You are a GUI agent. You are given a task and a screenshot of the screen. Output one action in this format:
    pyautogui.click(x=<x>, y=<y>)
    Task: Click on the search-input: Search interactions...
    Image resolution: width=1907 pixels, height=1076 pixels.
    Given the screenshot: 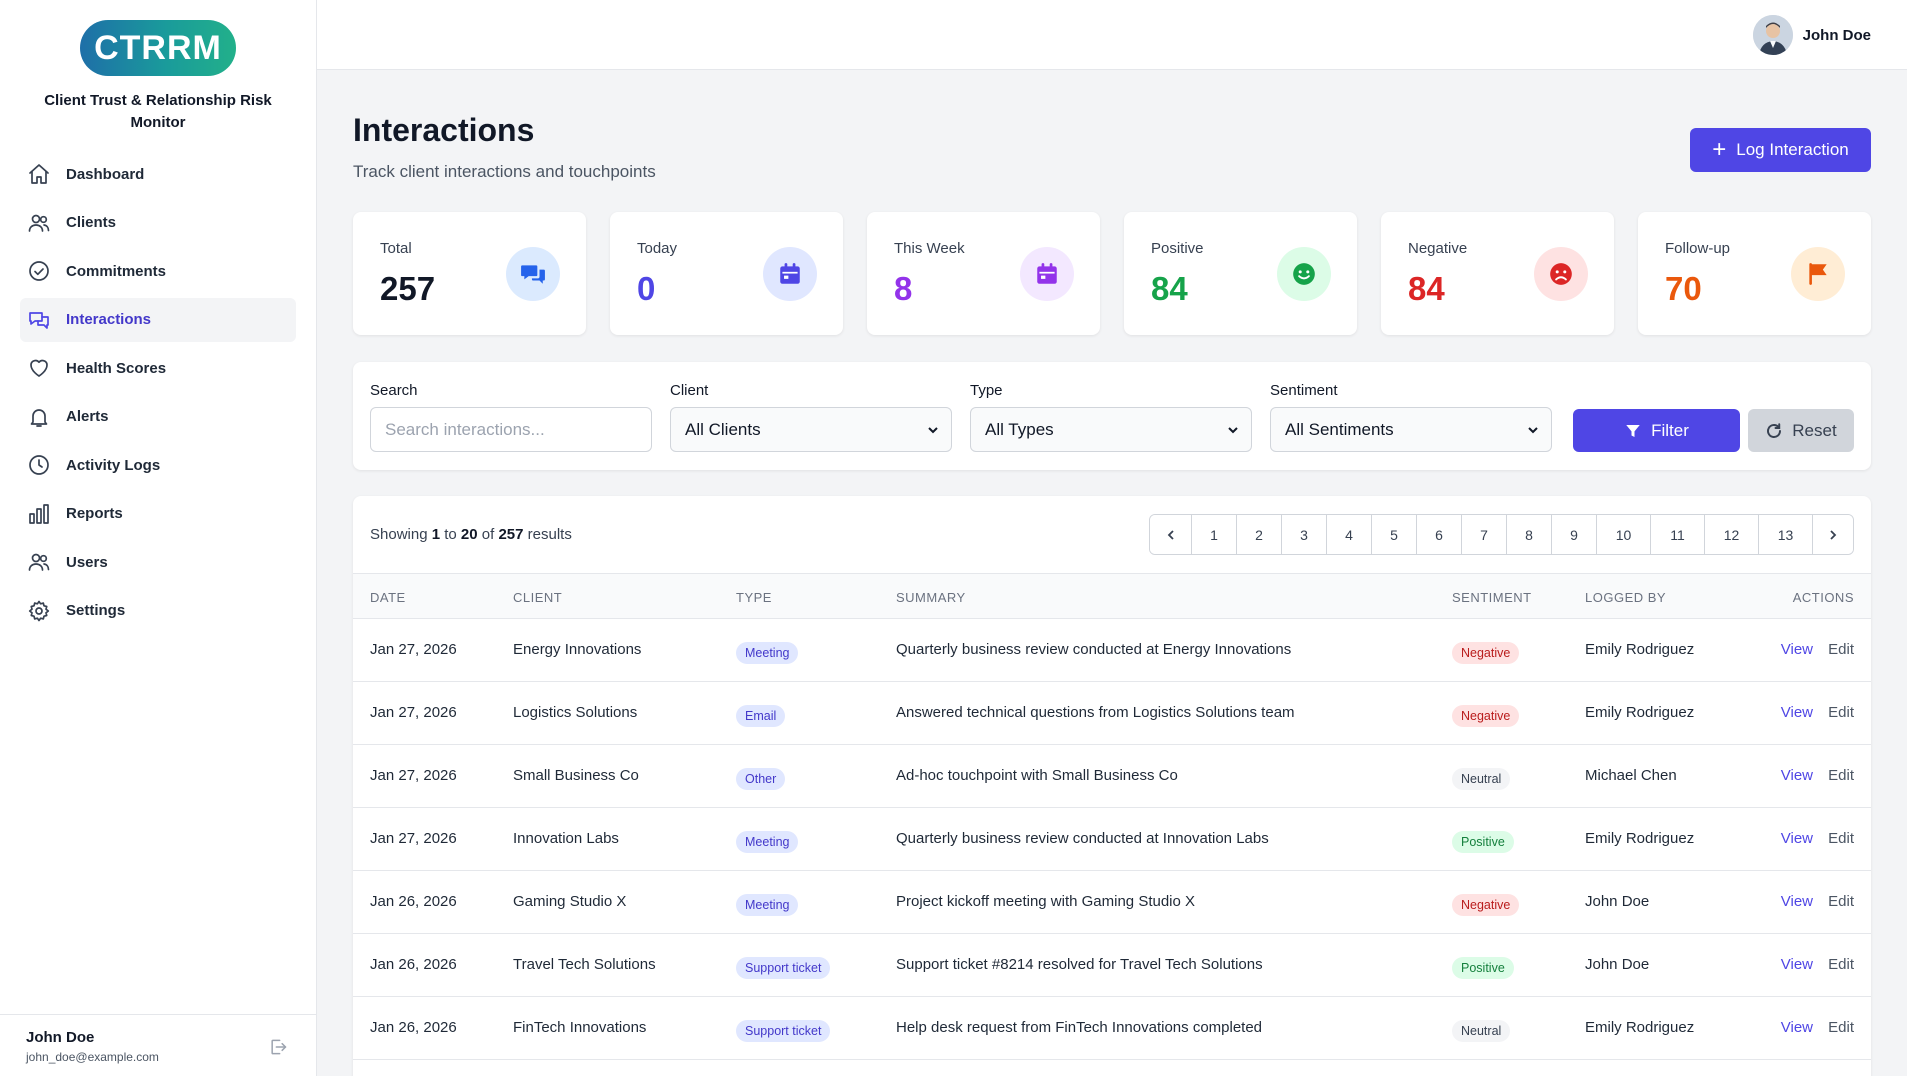 What is the action you would take?
    pyautogui.click(x=511, y=429)
    